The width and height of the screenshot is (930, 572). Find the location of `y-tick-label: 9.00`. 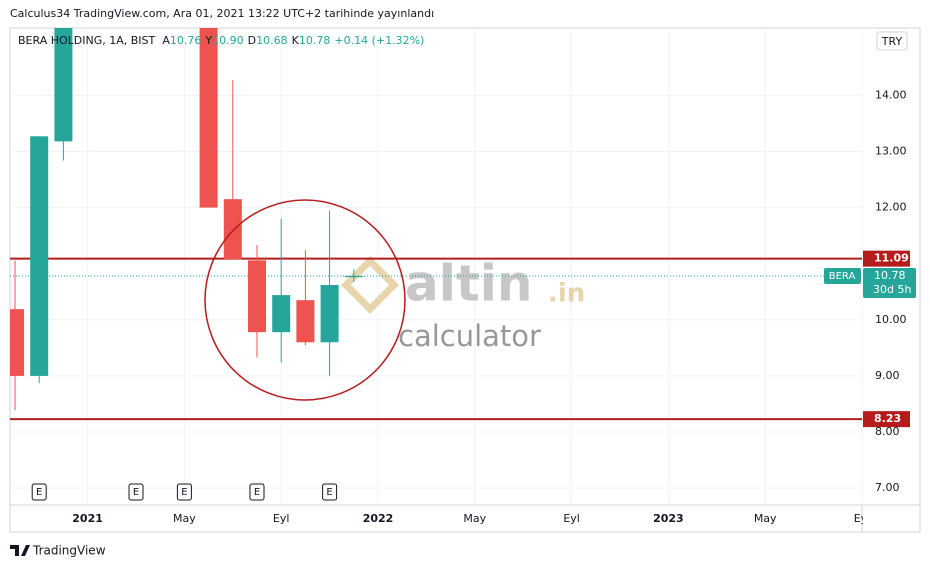

y-tick-label: 9.00 is located at coordinates (887, 375).